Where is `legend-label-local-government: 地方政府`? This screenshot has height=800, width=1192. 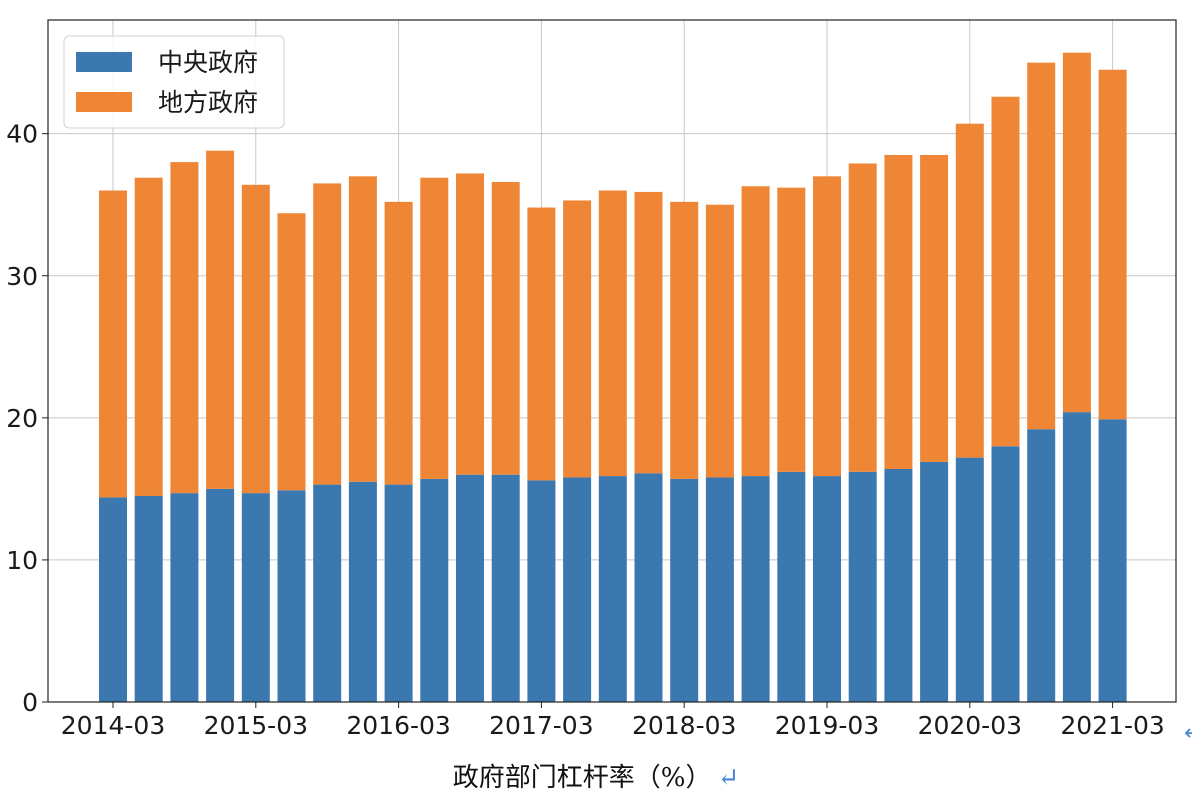
legend-label-local-government: 地方政府 is located at coordinates (208, 102).